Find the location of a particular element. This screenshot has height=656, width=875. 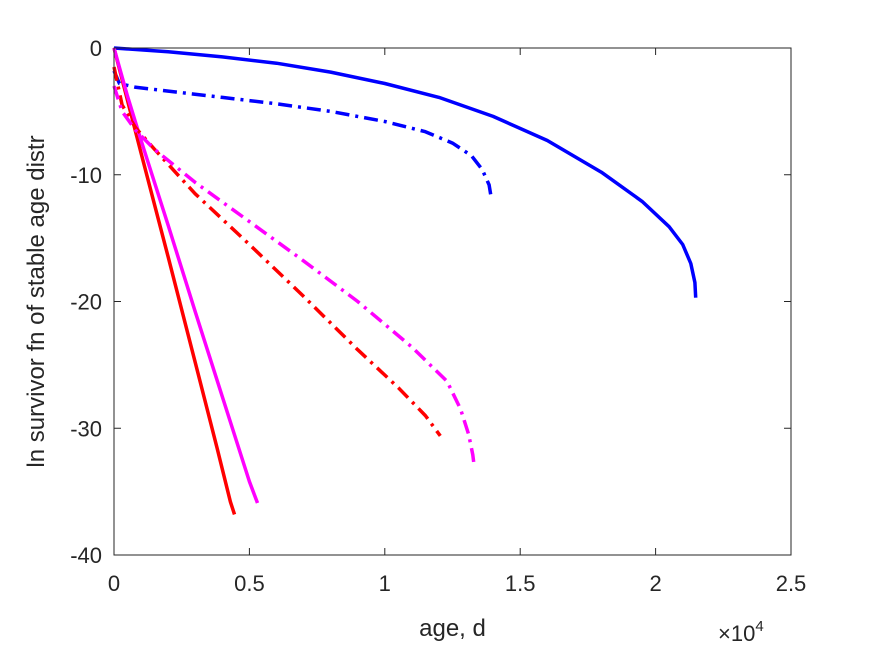

x-tick-label: 0.5 is located at coordinates (249, 583).